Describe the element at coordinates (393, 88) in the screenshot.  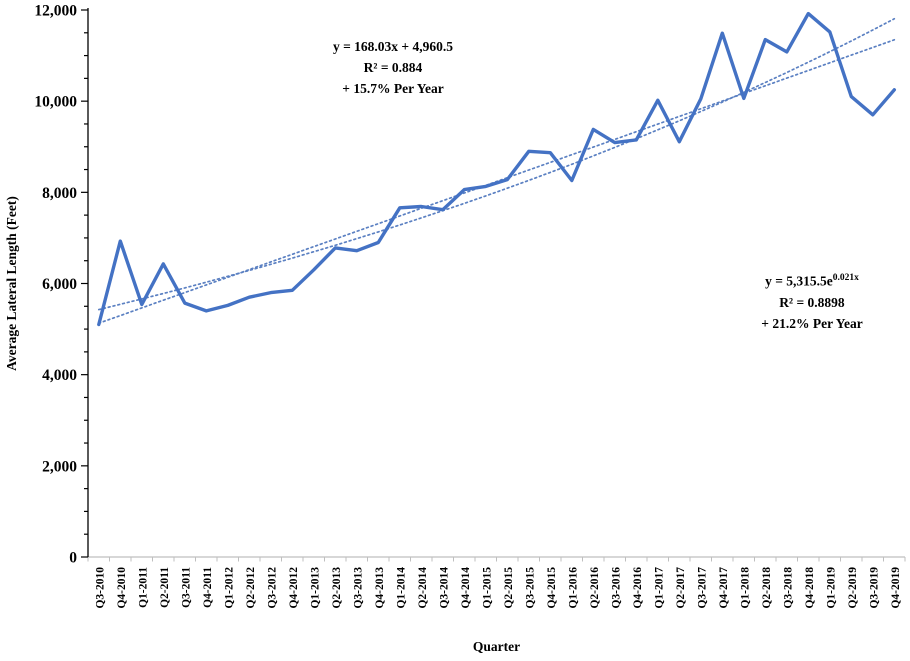
I see `linear-growth-rate: + 15.7% Per Year` at that location.